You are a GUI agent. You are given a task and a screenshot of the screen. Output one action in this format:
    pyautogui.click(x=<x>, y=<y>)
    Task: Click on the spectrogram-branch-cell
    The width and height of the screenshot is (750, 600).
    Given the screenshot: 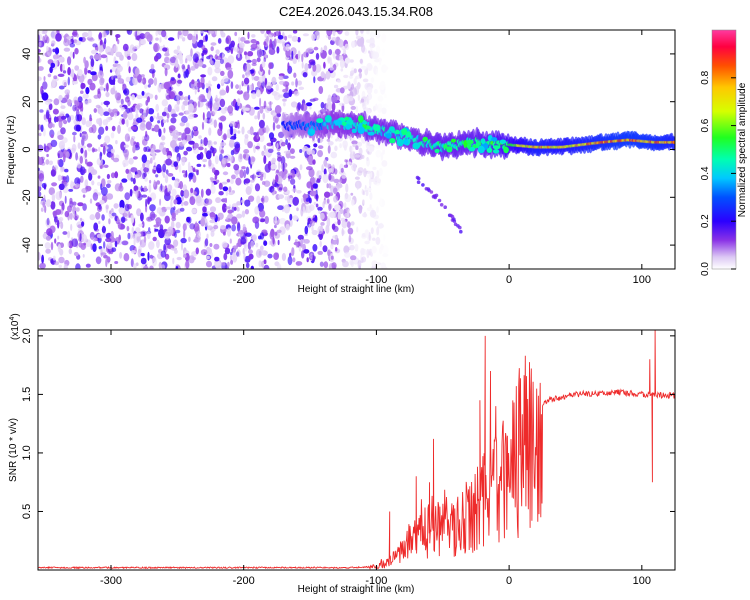 What is the action you would take?
    pyautogui.click(x=423, y=185)
    